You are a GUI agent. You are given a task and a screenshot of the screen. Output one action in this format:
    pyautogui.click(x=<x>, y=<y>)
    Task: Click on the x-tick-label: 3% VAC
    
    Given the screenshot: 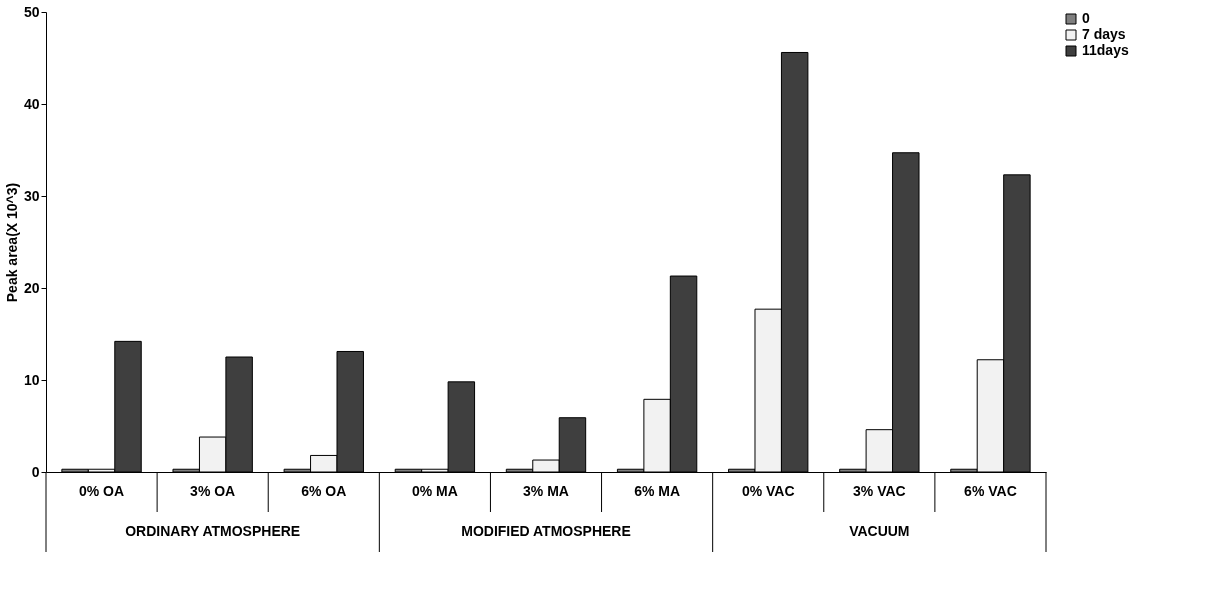 What is the action you would take?
    pyautogui.click(x=879, y=490)
    